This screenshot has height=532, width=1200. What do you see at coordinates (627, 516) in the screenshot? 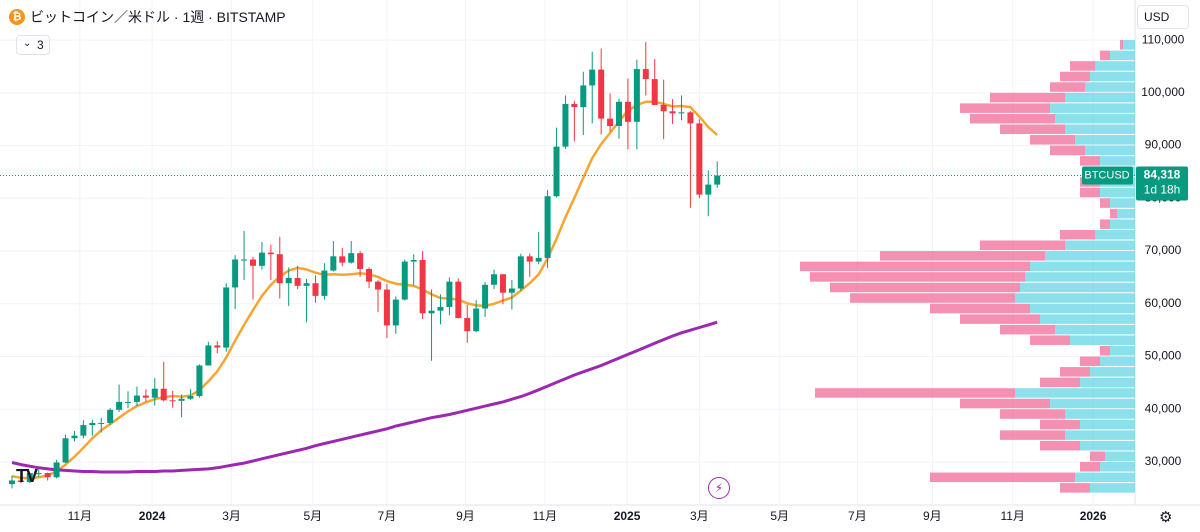
I see `x-tick-label: 2025` at bounding box center [627, 516].